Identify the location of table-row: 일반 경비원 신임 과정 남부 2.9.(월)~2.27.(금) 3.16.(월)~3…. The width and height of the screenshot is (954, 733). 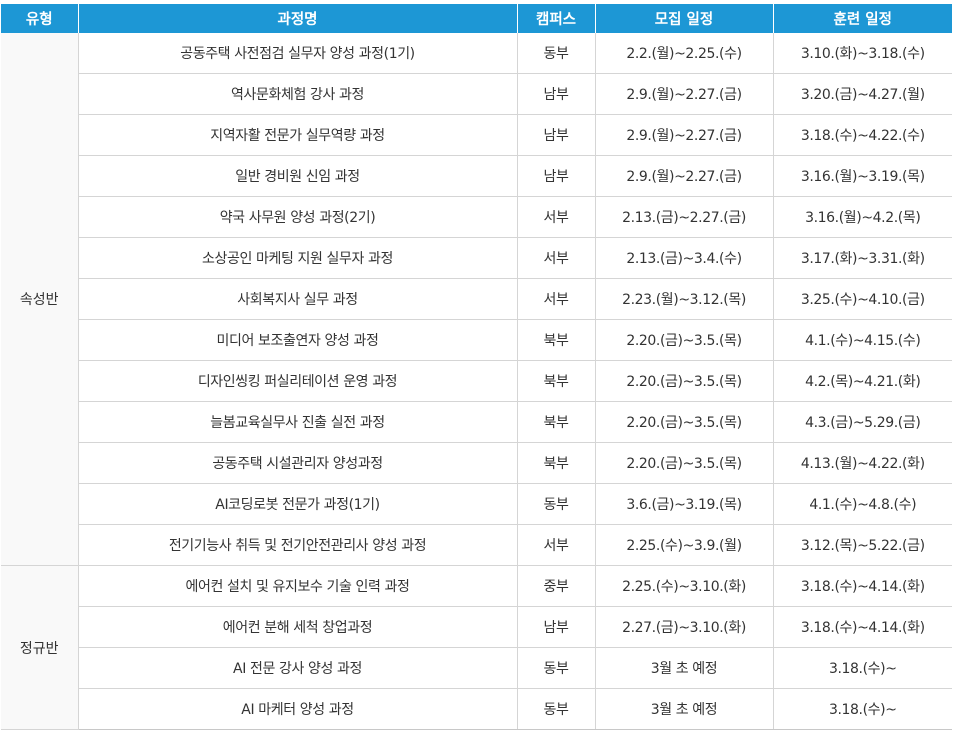
(476, 176).